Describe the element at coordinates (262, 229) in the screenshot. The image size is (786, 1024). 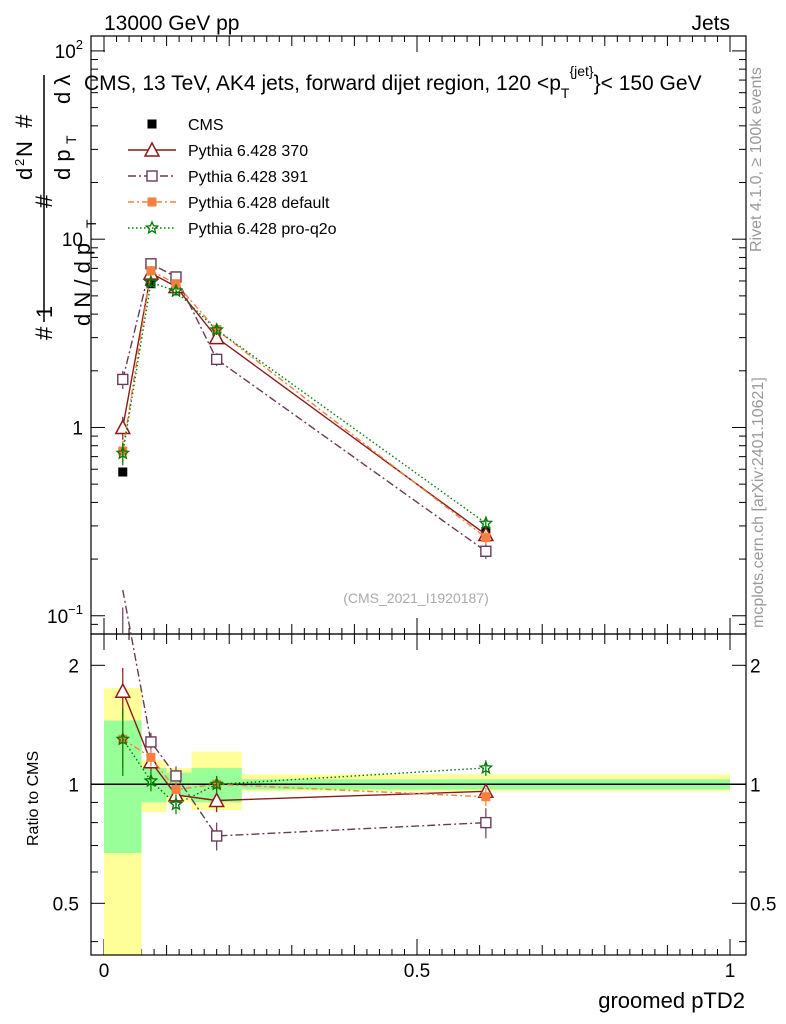
I see `legend-label-3: Pythia 6.428 pro-q2o` at that location.